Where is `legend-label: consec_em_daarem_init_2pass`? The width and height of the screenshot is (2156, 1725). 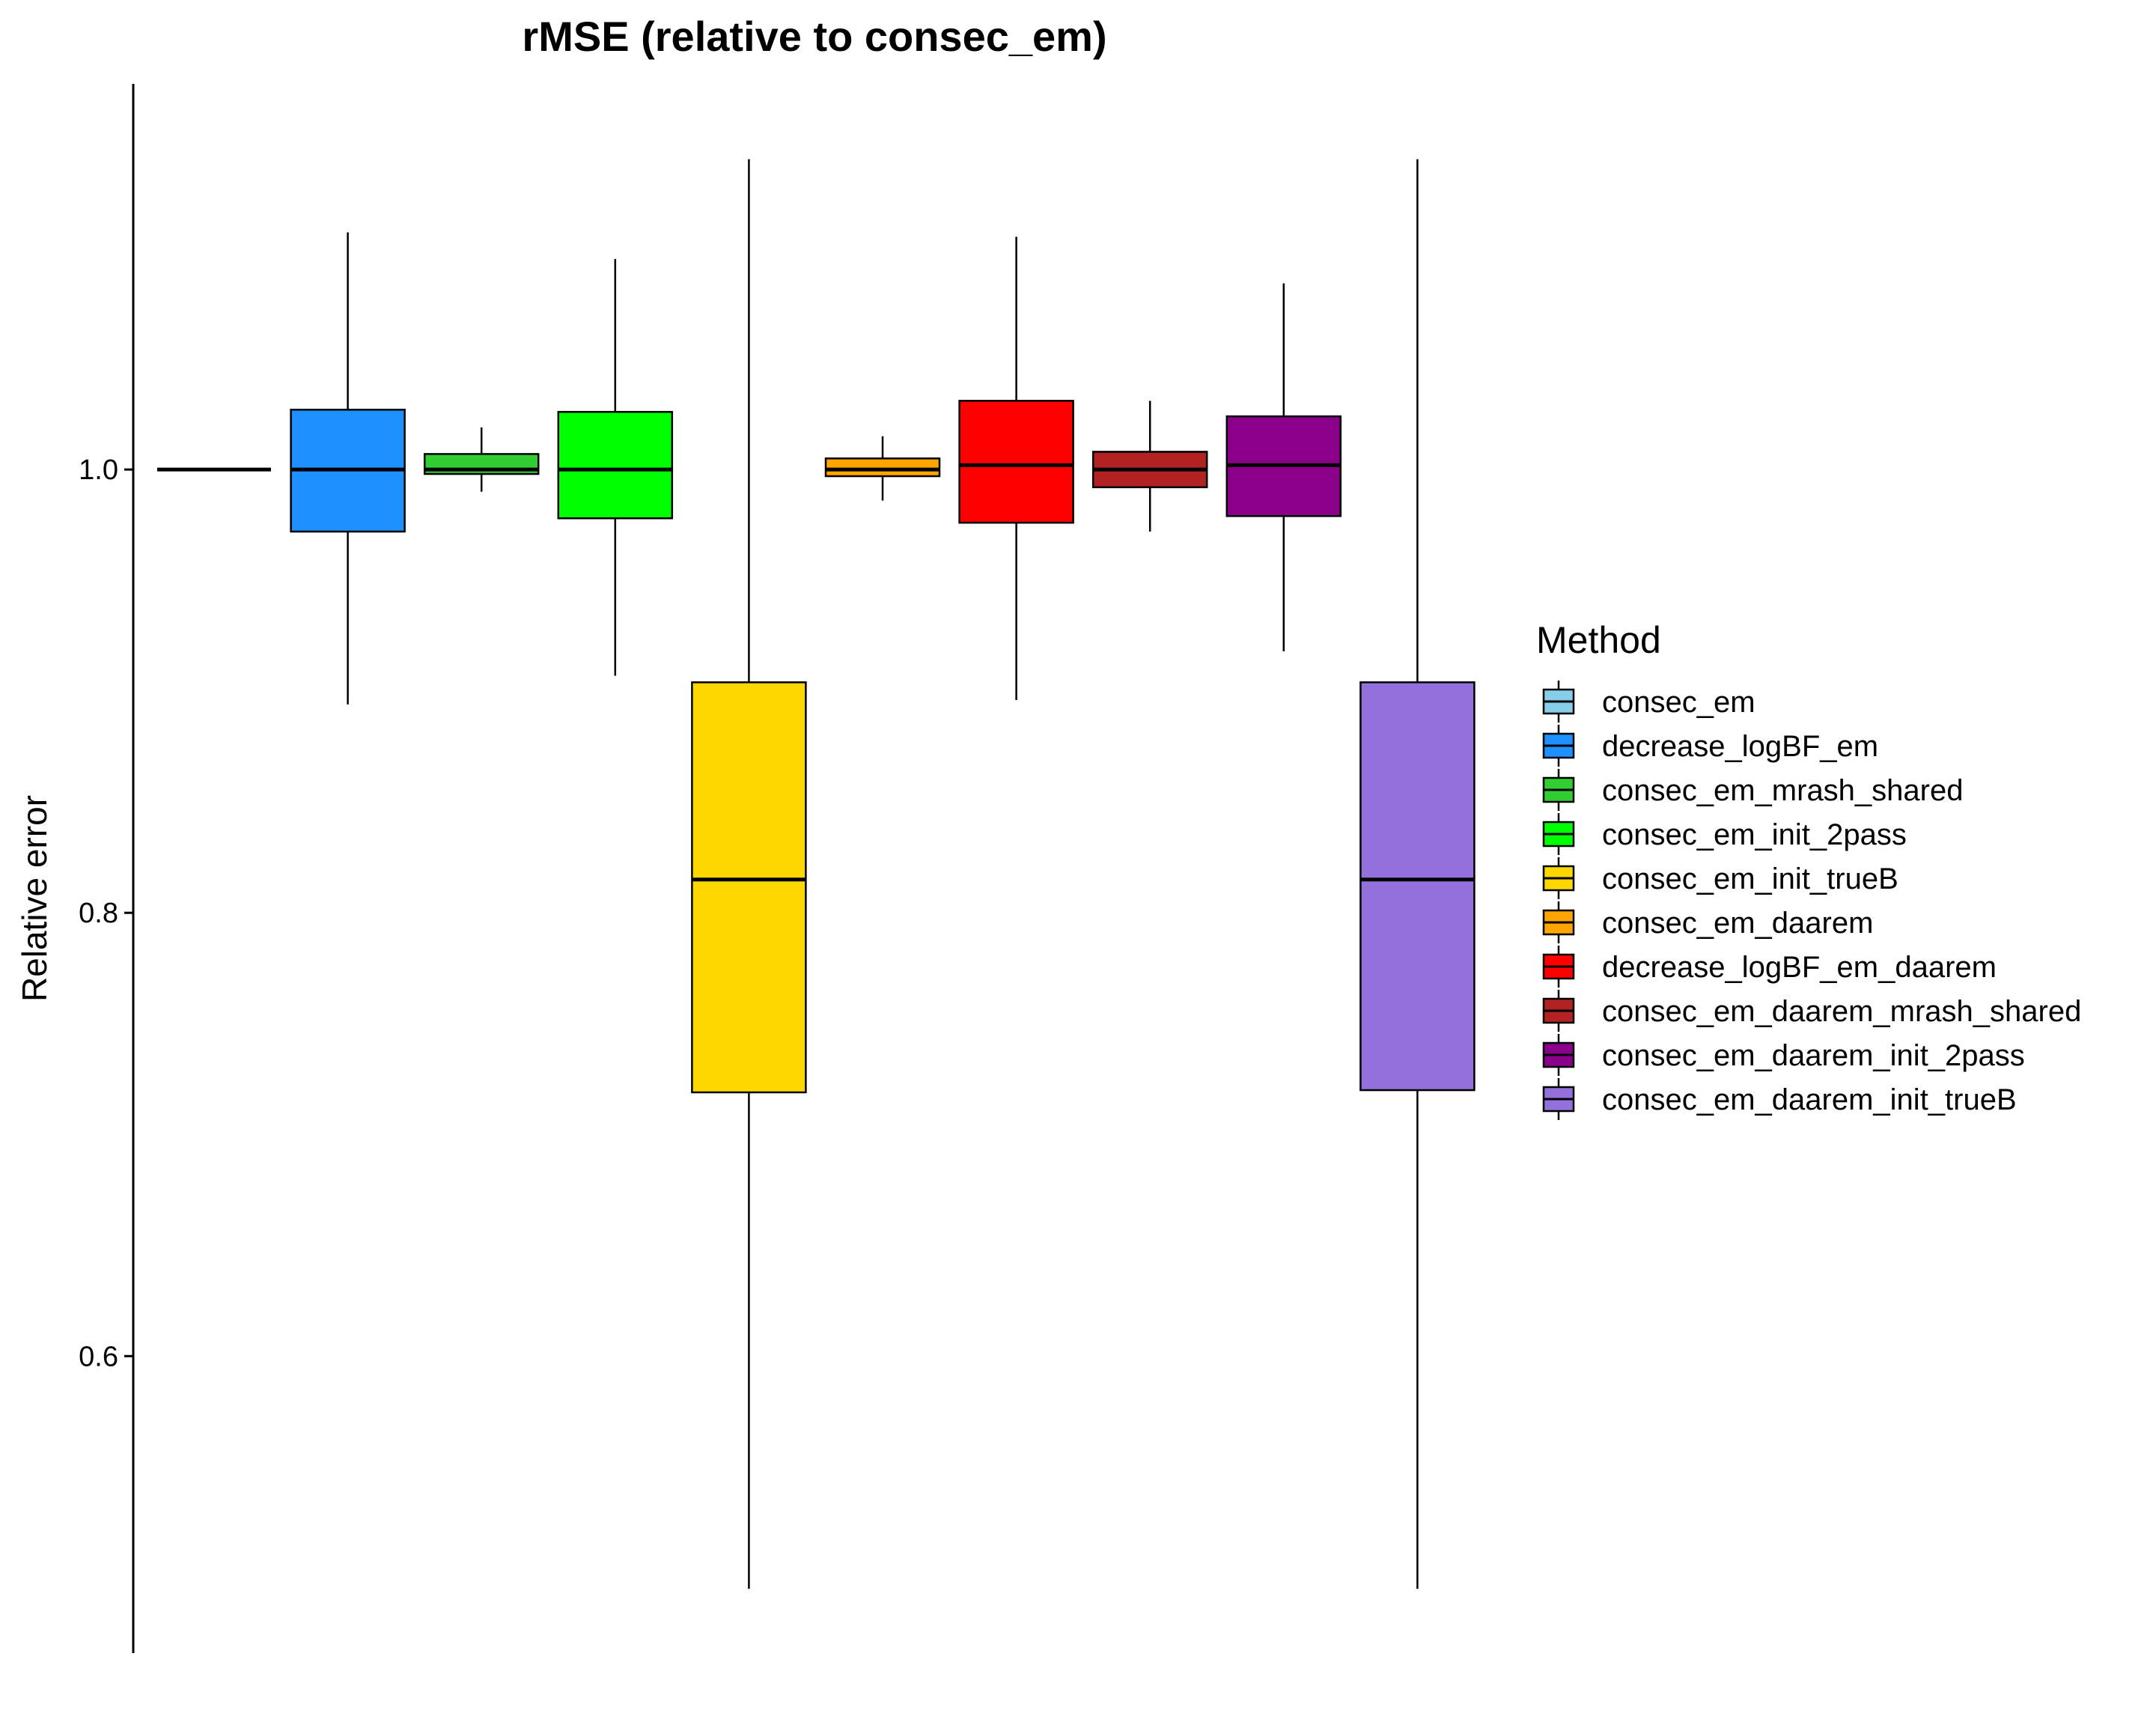 legend-label: consec_em_daarem_init_2pass is located at coordinates (1813, 1055).